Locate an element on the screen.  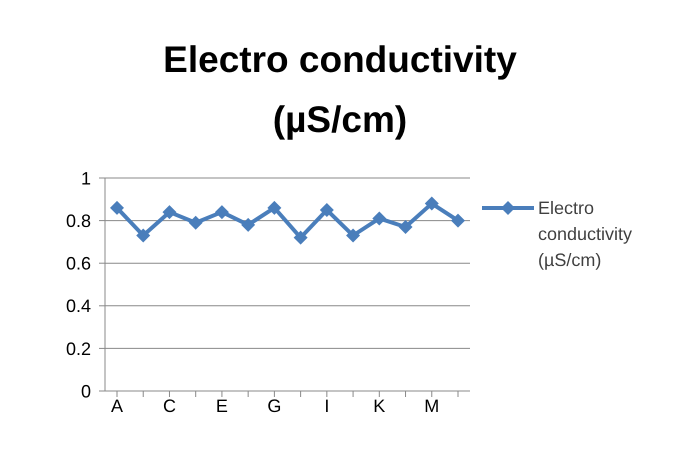
y-tick-label: 0 is located at coordinates (85, 391).